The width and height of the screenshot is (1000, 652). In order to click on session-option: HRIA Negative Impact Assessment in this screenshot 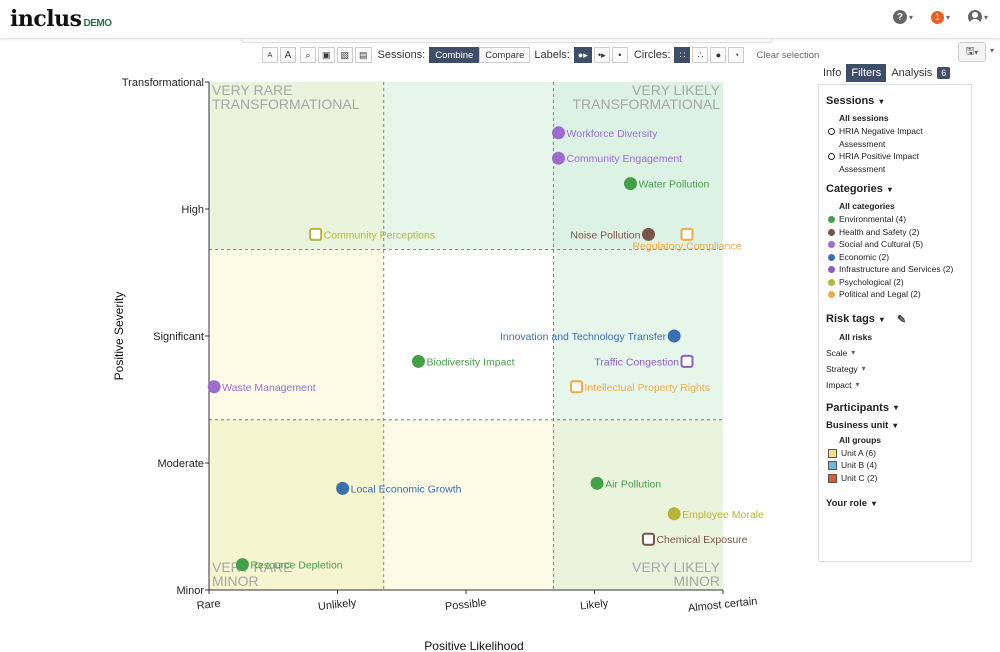, I will do `click(896, 137)`.